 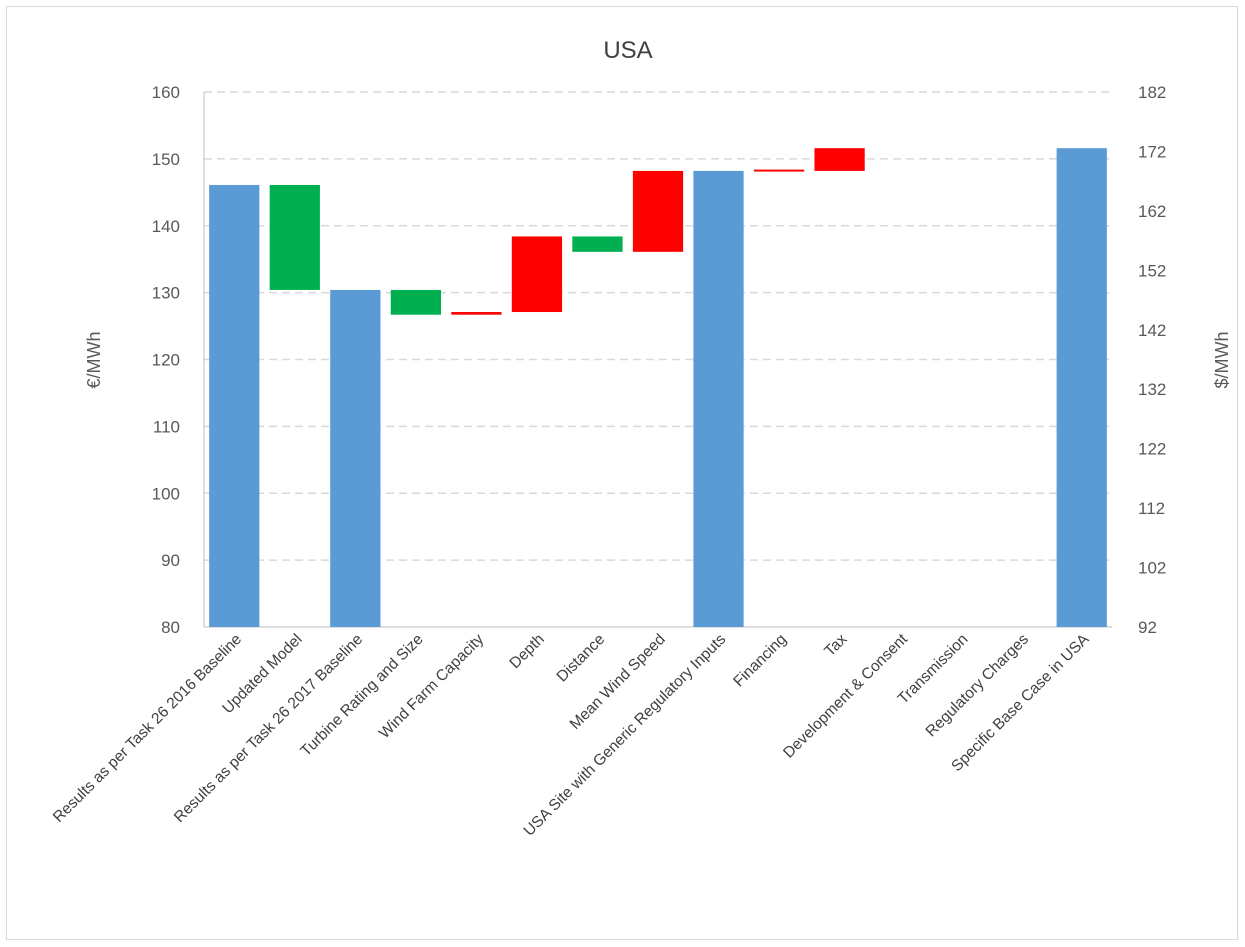 I want to click on y-axis-ticks: 80 90 100 110 120 130 140 150 160, so click(x=166, y=360).